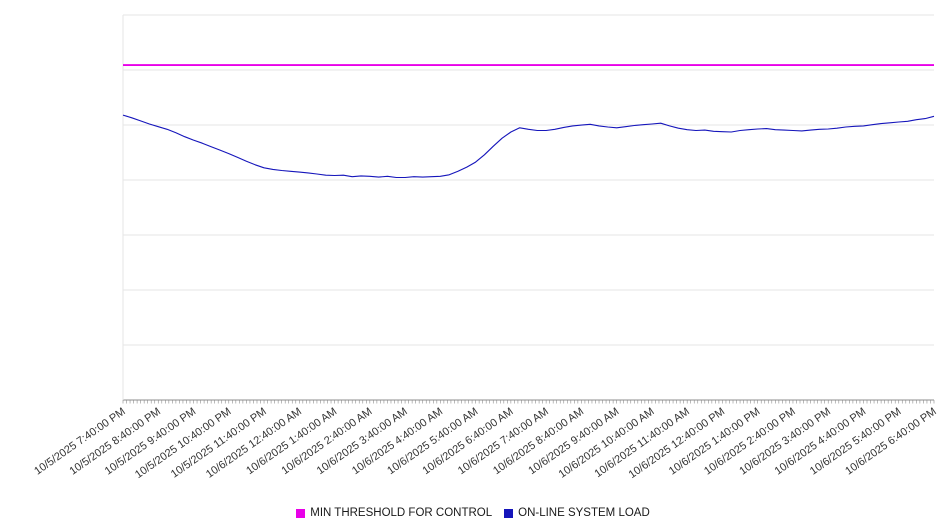 Image resolution: width=946 pixels, height=526 pixels. What do you see at coordinates (301, 513) in the screenshot?
I see `threshold-legend-swatch` at bounding box center [301, 513].